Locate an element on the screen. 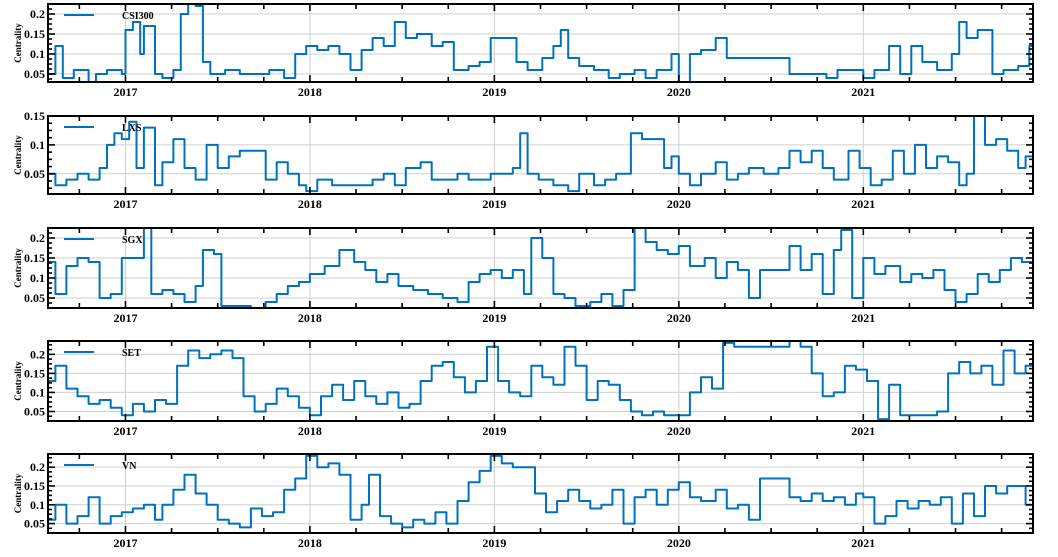  legend: LXS is located at coordinates (103, 128).